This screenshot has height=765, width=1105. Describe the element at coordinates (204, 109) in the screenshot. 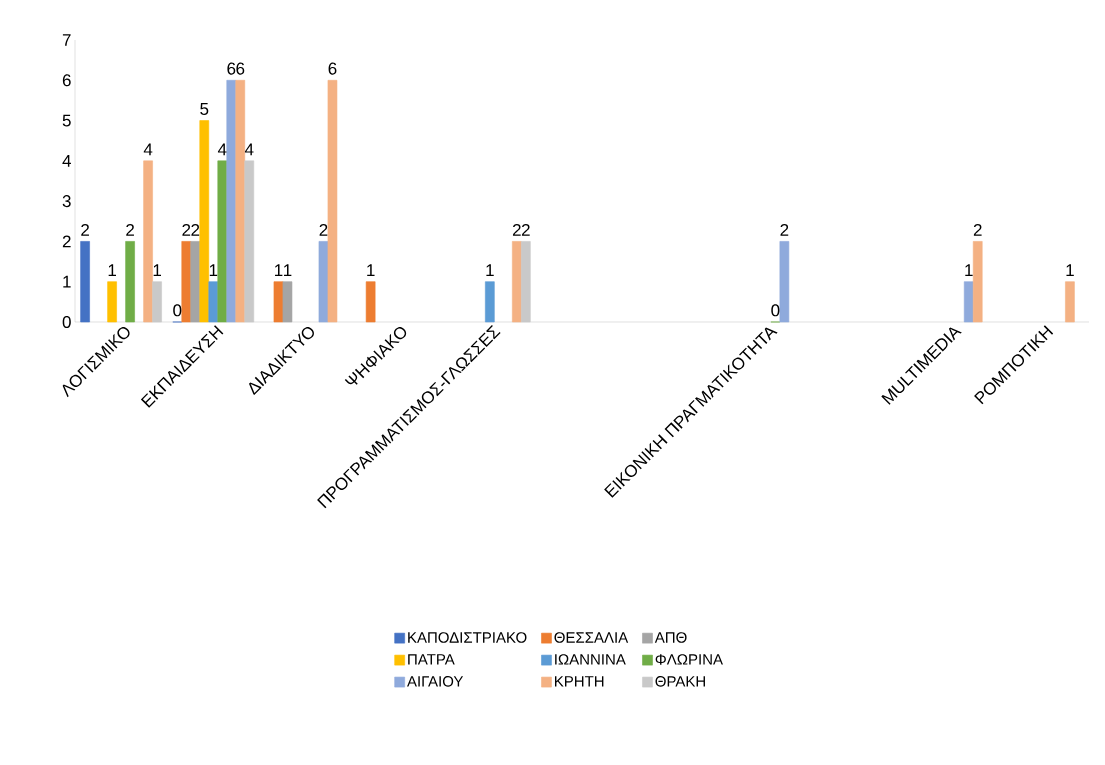

I see `data-label: 5` at that location.